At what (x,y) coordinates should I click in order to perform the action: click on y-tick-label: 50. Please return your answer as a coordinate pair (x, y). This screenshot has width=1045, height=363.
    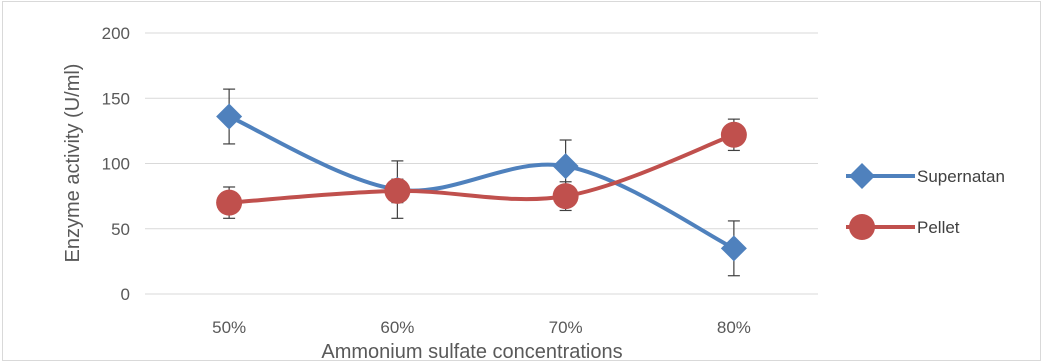
    Looking at the image, I should click on (120, 229).